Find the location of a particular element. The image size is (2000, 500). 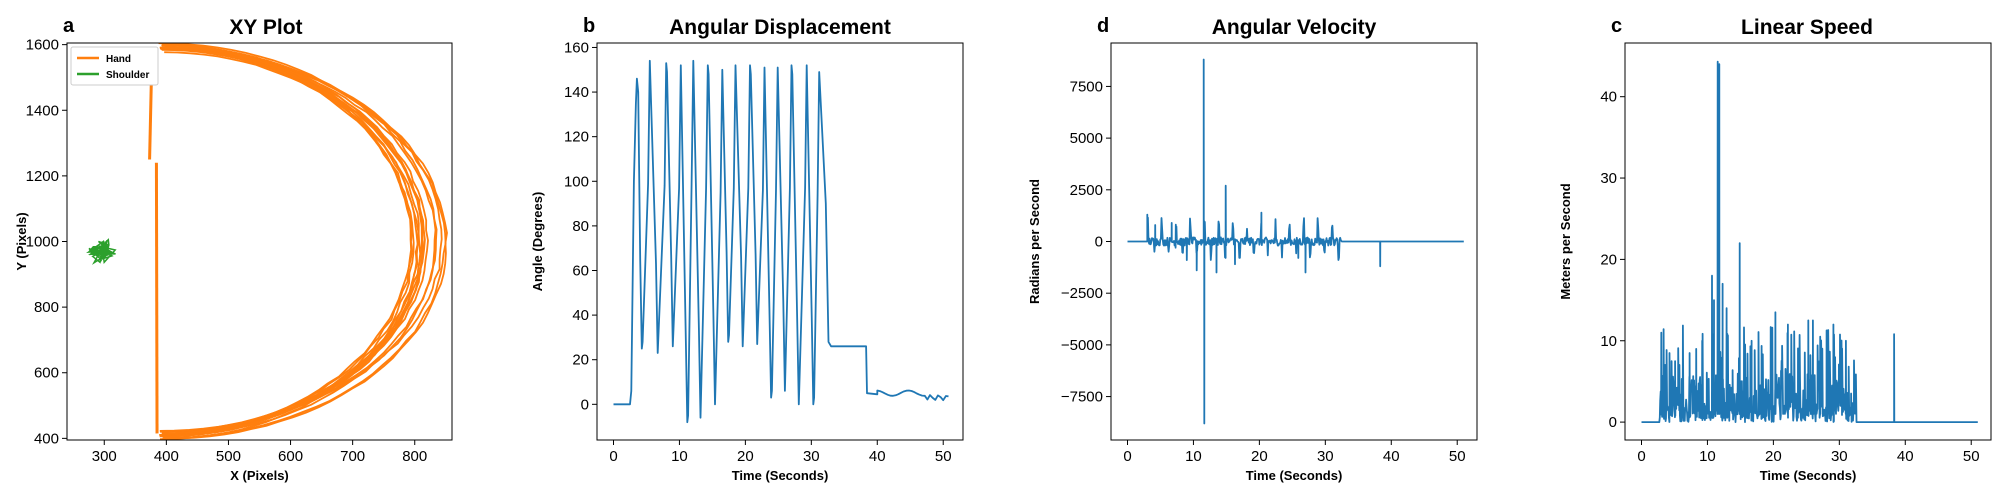

y-tick-label: 30 is located at coordinates (1608, 178).